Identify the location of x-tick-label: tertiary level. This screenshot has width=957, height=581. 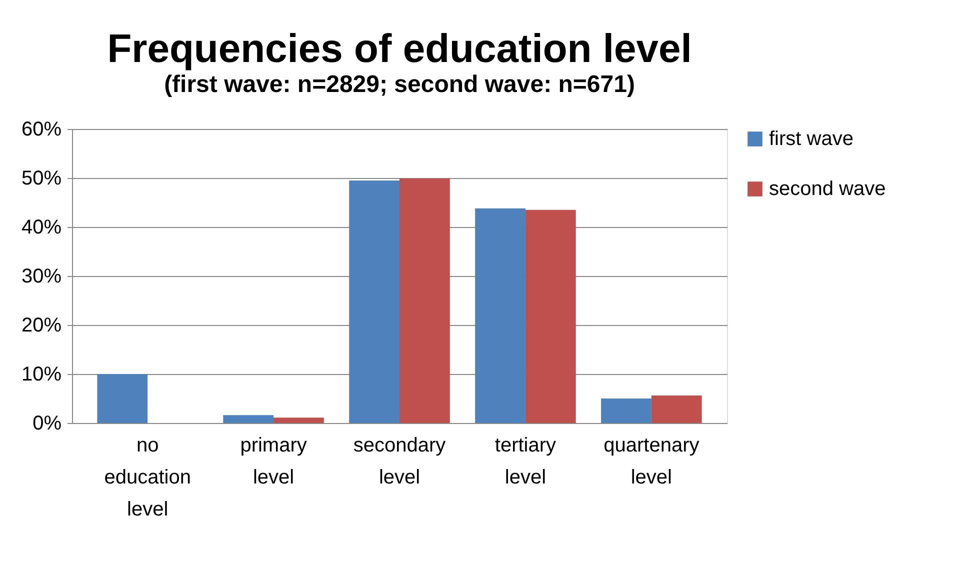
(525, 461).